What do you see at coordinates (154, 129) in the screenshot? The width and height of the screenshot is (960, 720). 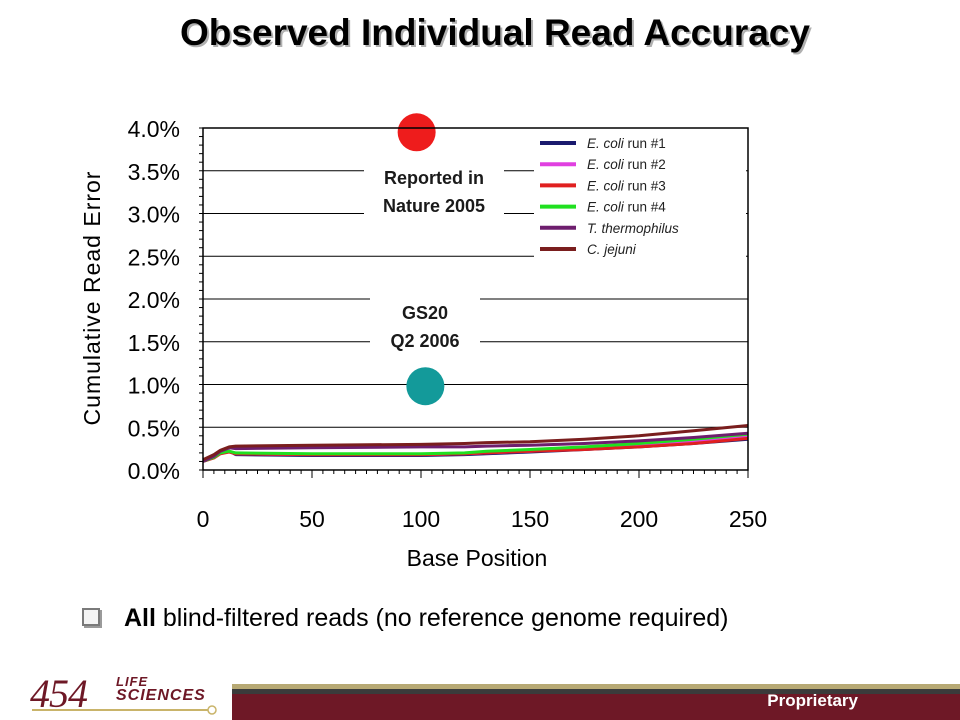 I see `y-tick-label: 4.0%` at bounding box center [154, 129].